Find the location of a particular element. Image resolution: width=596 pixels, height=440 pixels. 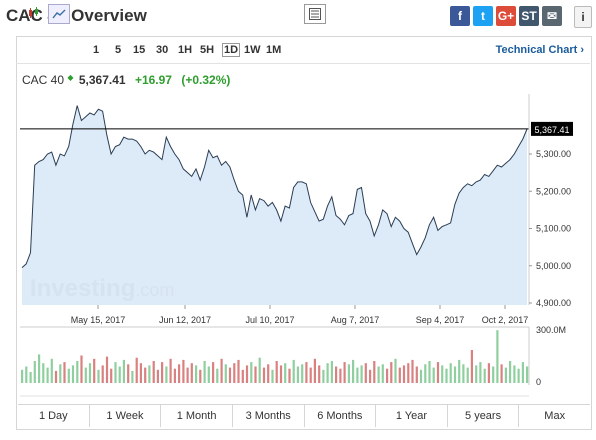

area-chart-icon is located at coordinates (59, 14).